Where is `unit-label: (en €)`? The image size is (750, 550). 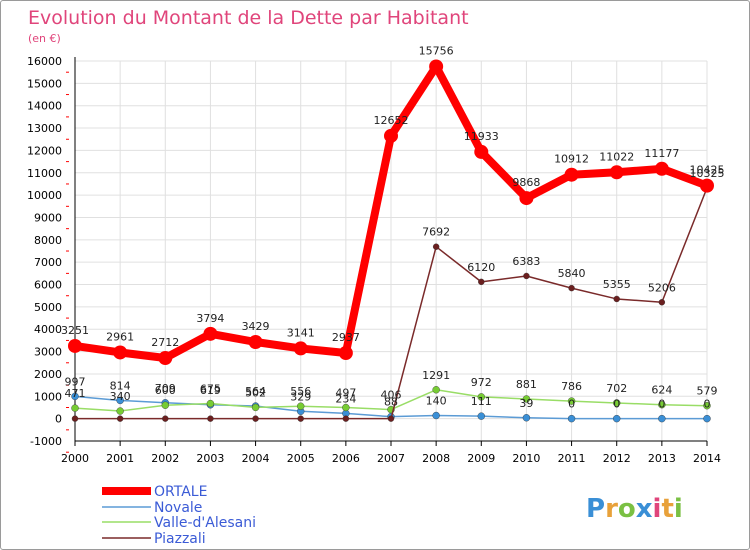
unit-label: (en €) is located at coordinates (44, 38).